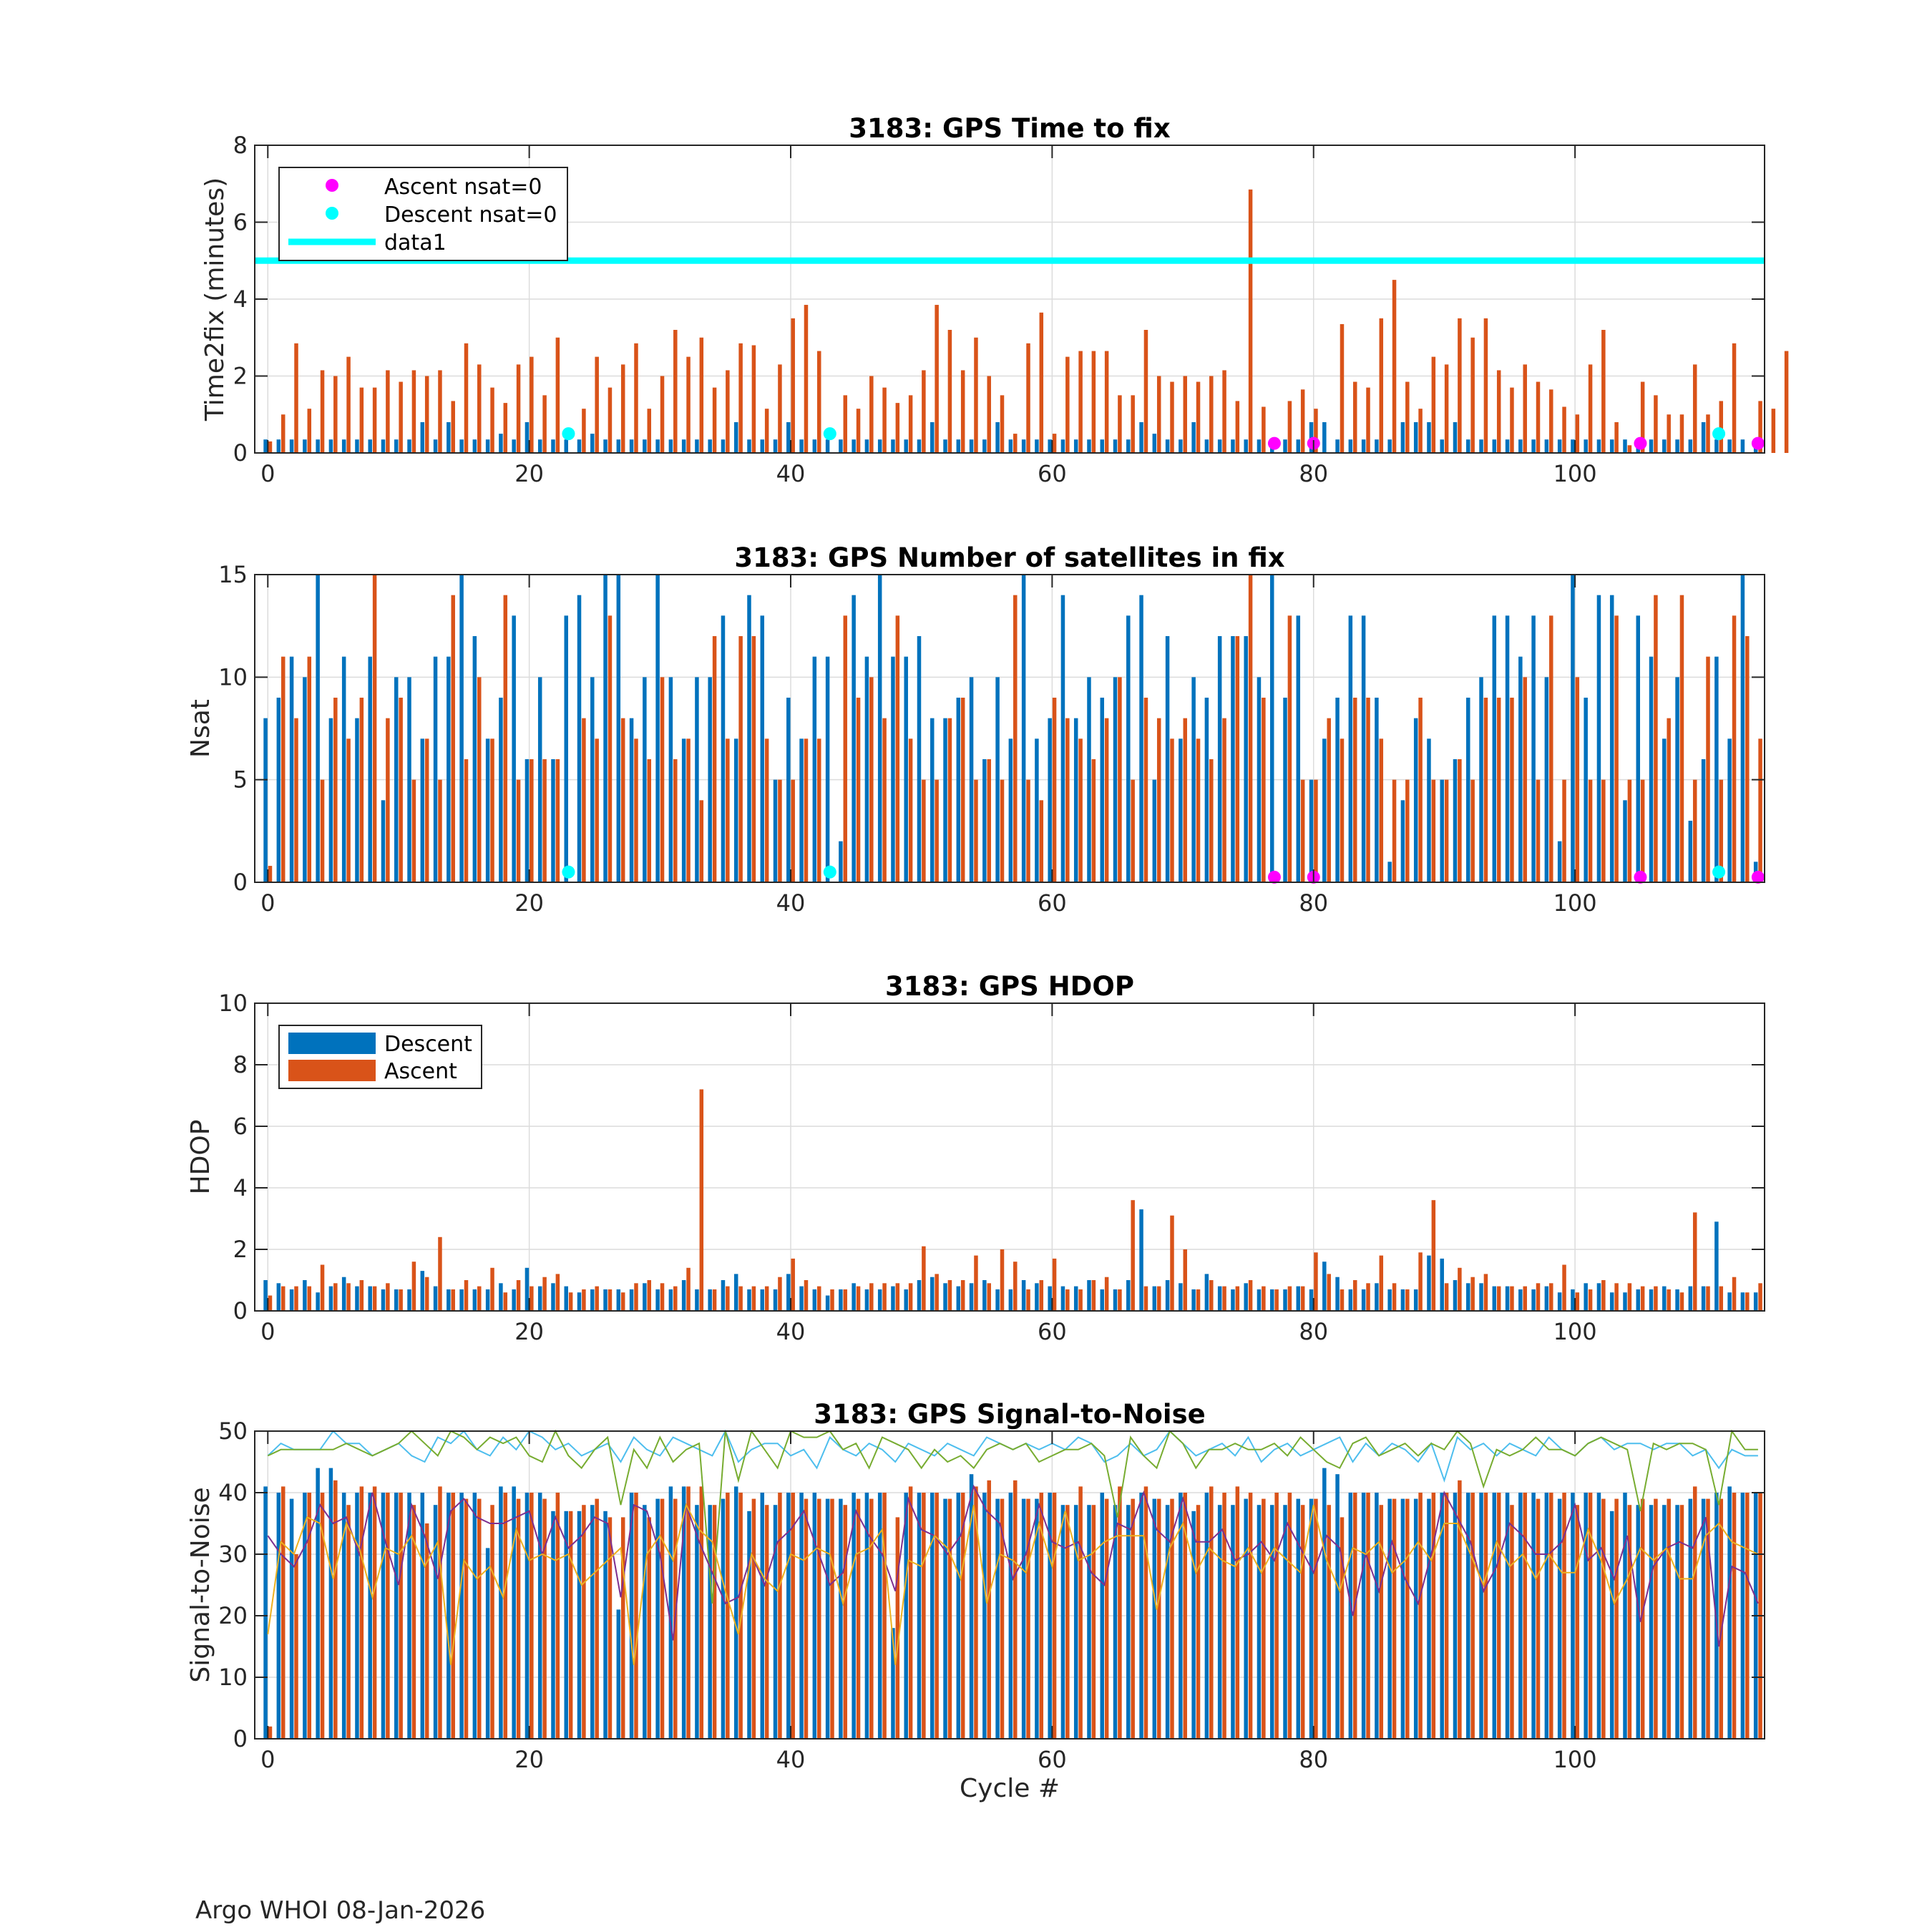  What do you see at coordinates (1313, 903) in the screenshot?
I see `x-tick-label: 80` at bounding box center [1313, 903].